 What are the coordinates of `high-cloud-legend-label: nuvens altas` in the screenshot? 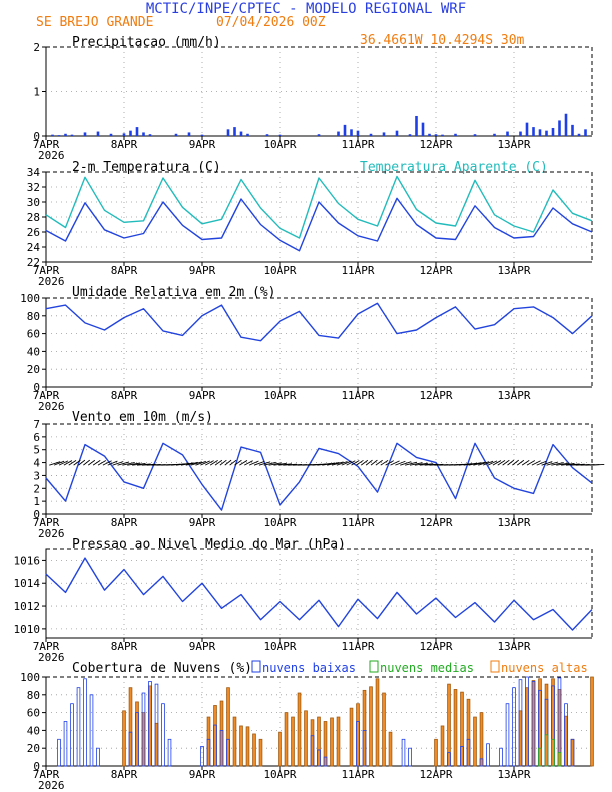 It's located at (544, 668).